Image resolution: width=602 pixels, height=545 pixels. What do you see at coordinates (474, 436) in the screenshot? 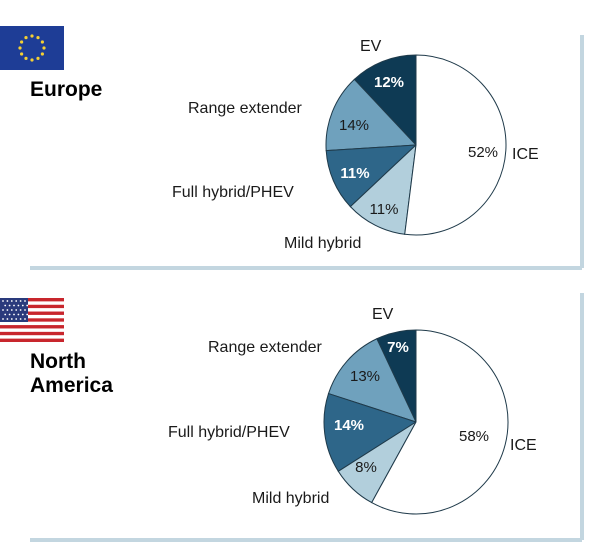
I see `value-label-ice: 58%` at bounding box center [474, 436].